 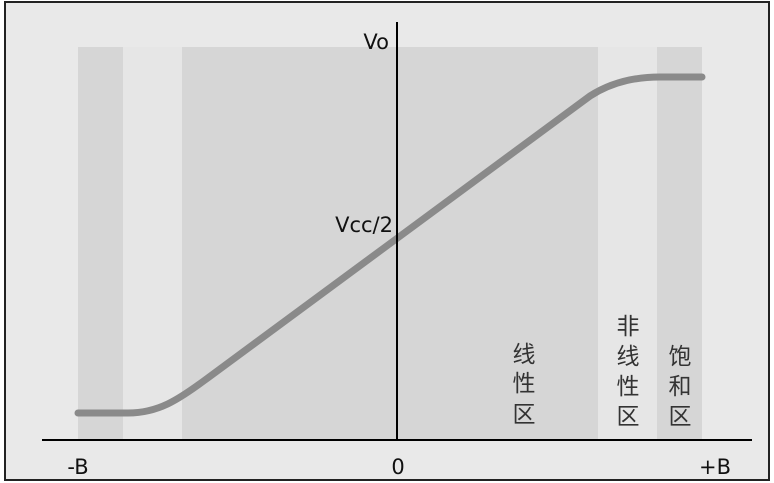 I want to click on region-saturation-char-2: 和, so click(x=680, y=387).